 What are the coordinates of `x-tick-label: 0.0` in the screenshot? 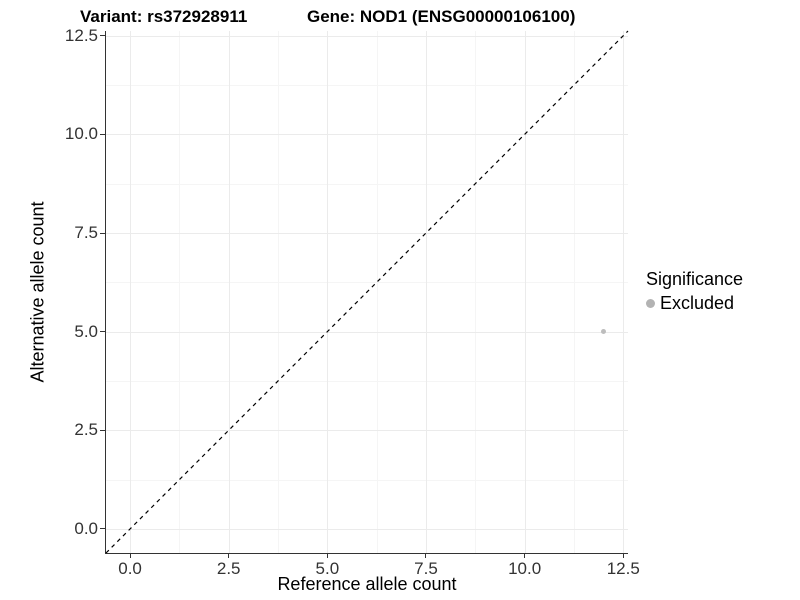 It's located at (130, 568).